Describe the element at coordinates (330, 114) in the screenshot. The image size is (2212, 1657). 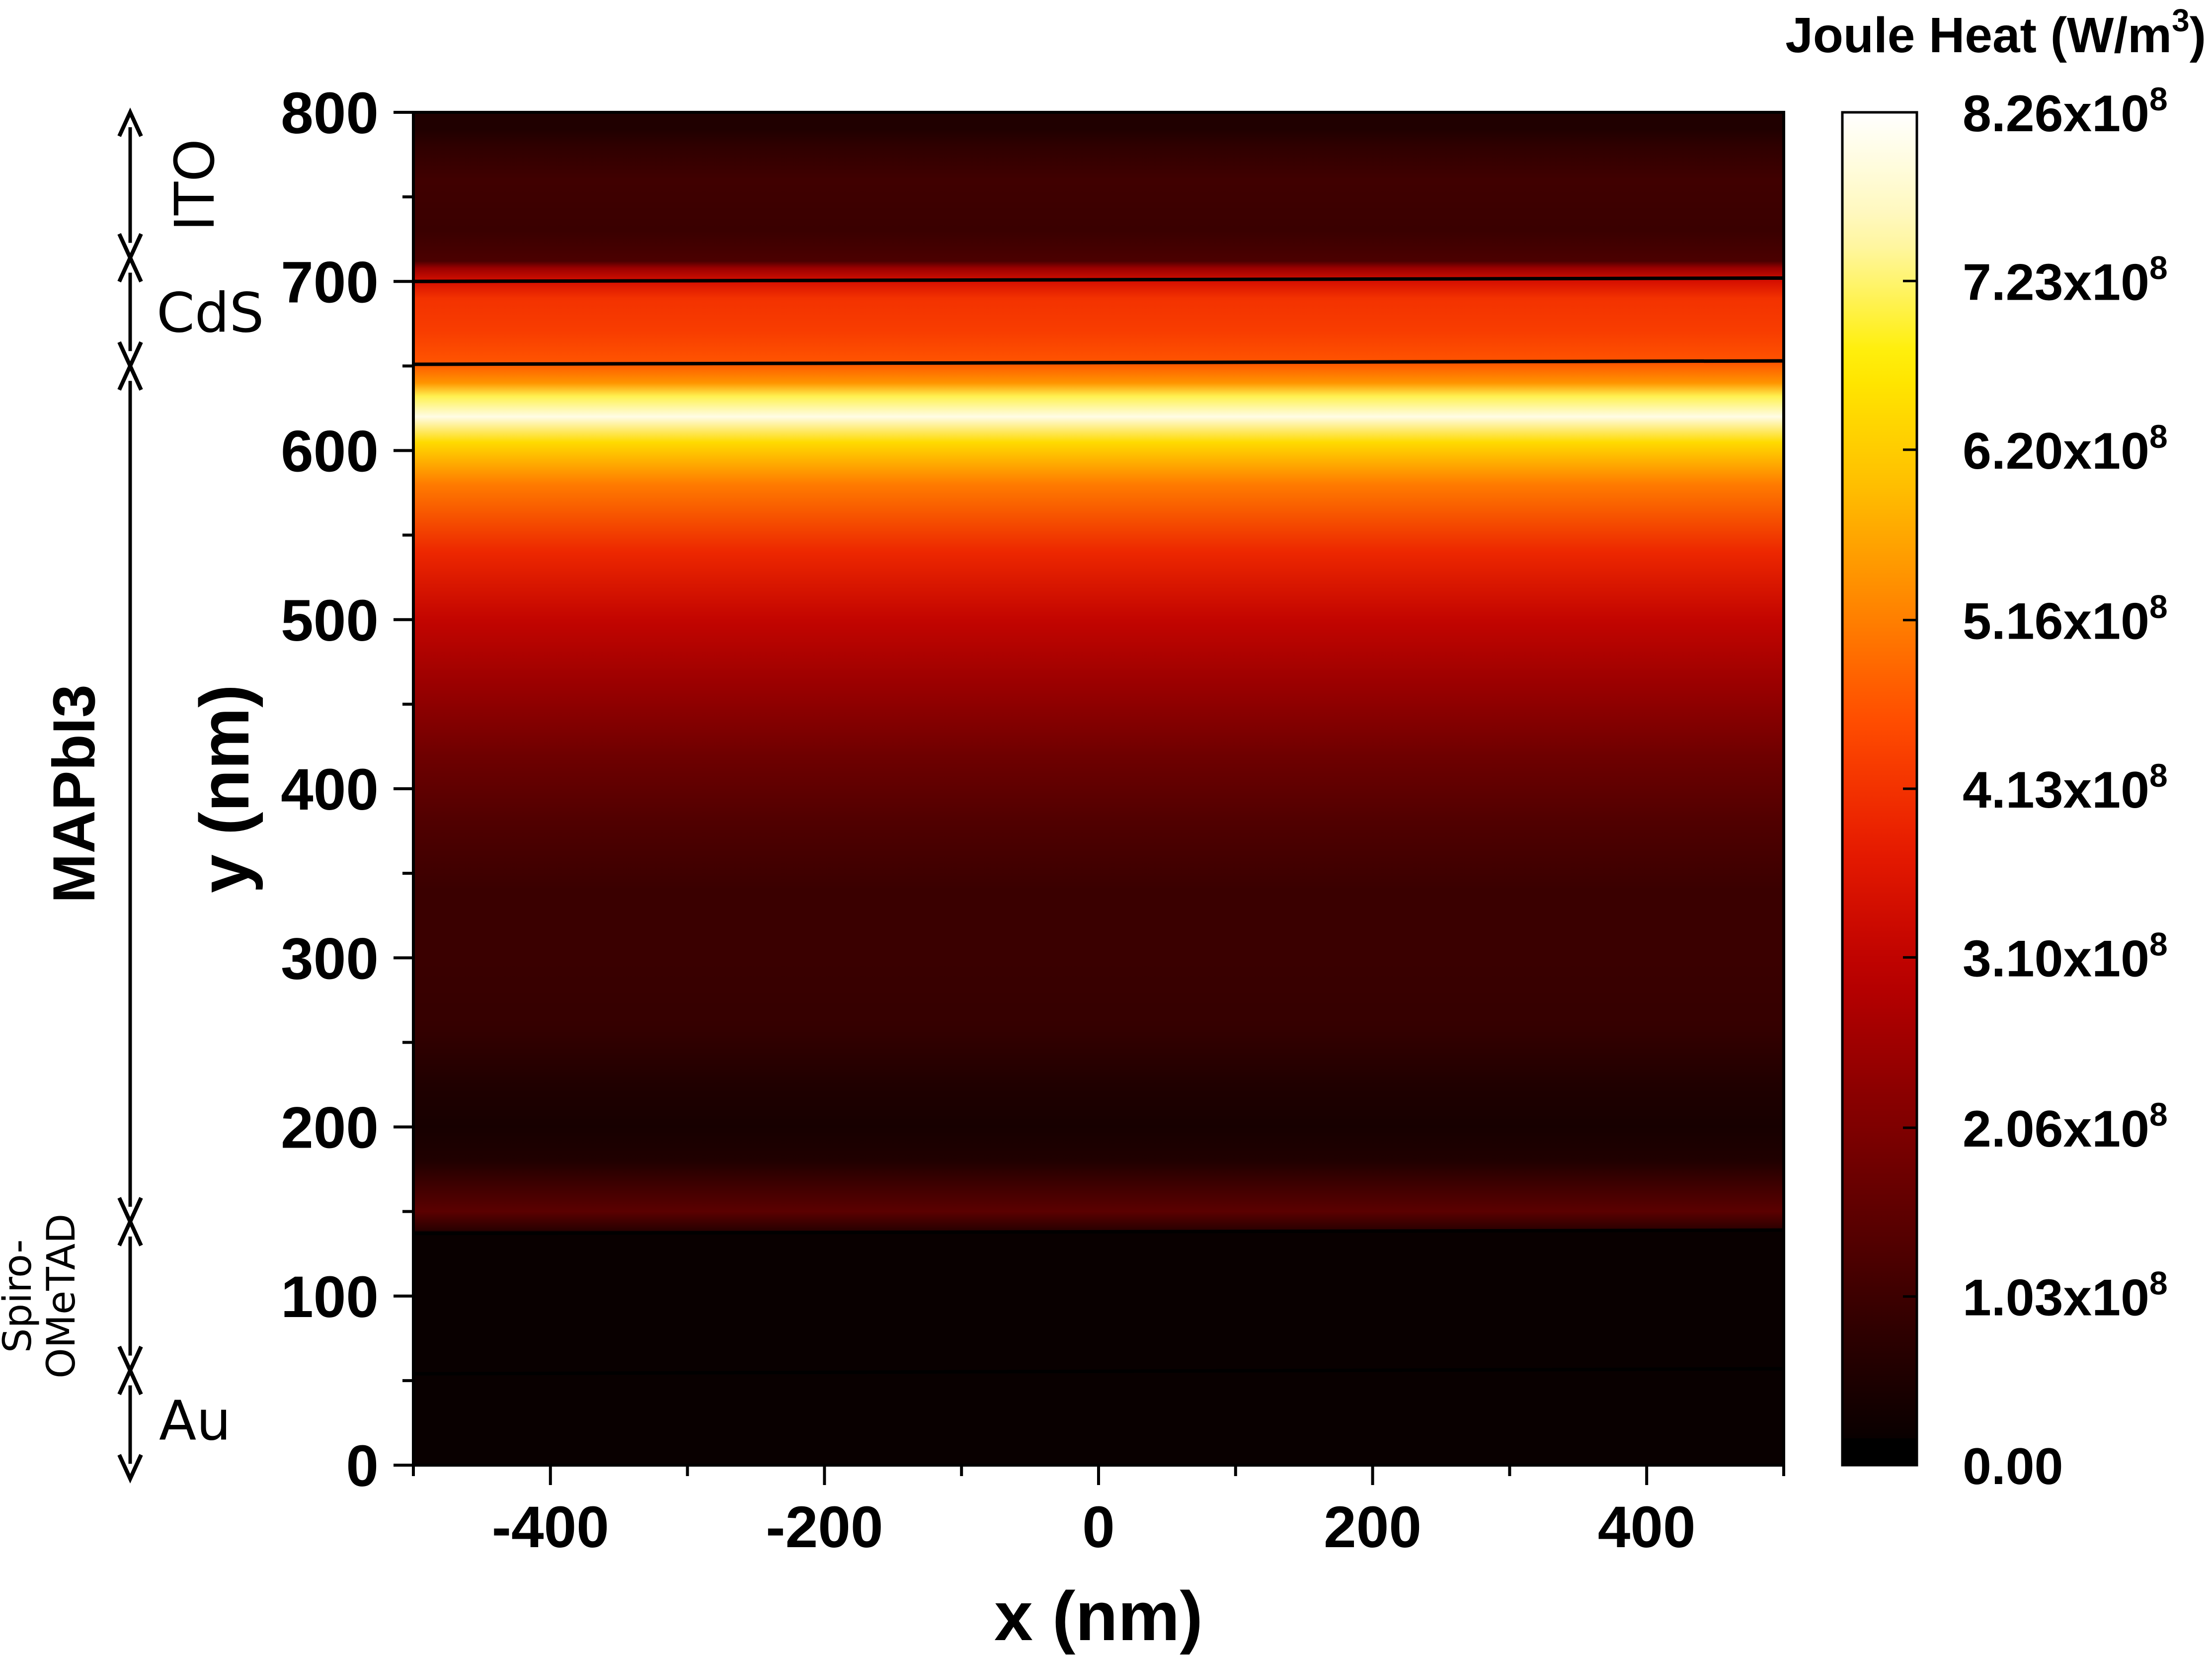
I see `y-tick-label: 800` at that location.